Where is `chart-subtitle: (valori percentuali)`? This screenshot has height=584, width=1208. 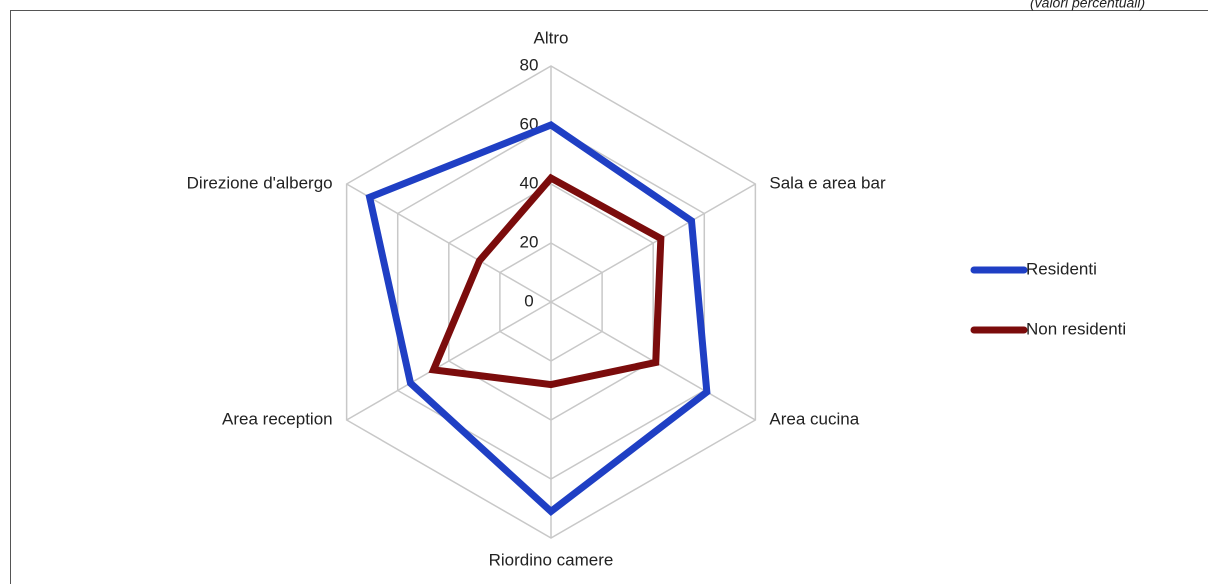 chart-subtitle: (valori percentuali) is located at coordinates (1087, 5).